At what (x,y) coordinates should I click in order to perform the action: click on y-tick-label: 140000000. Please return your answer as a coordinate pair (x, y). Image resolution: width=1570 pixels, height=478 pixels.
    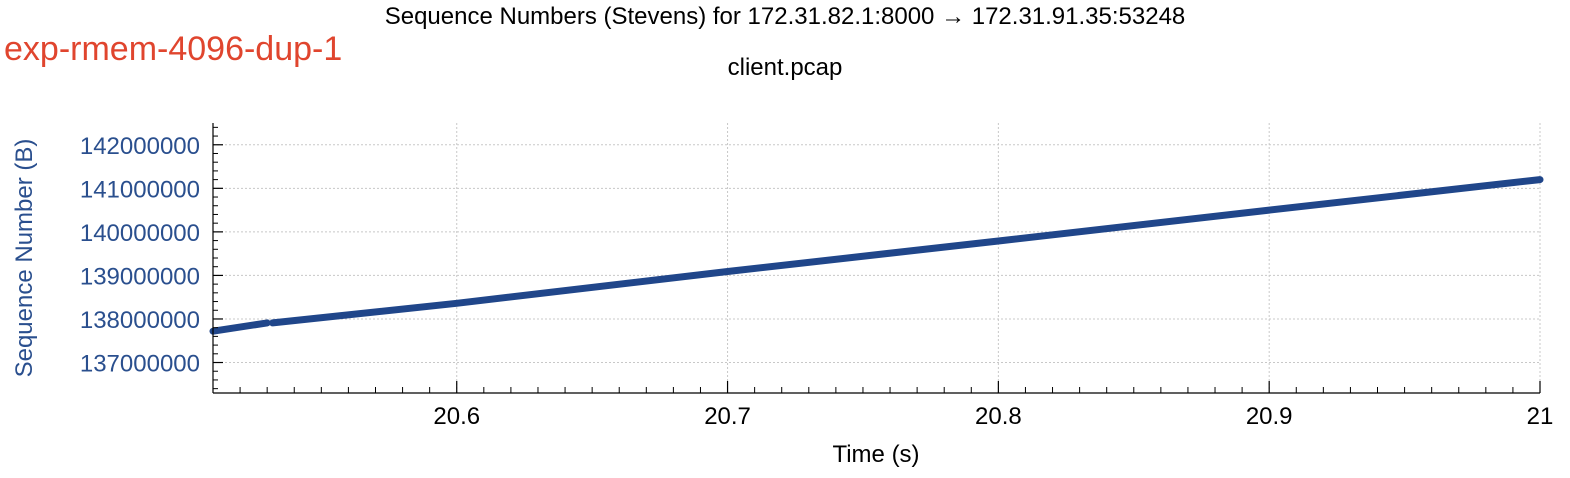
    Looking at the image, I should click on (140, 233).